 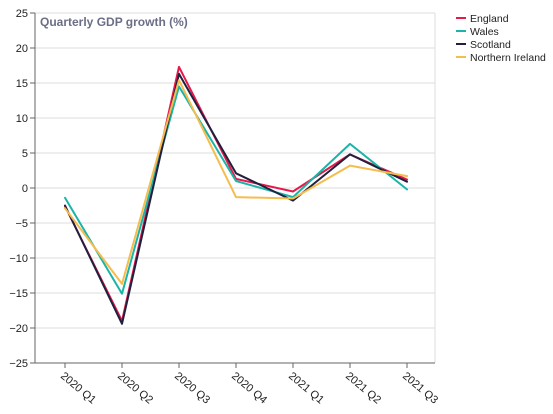 What do you see at coordinates (18, 189) in the screenshot?
I see `y-axis-tick-labels: −25 −20 −15 −10 −5 0 5 10 15 20 25` at bounding box center [18, 189].